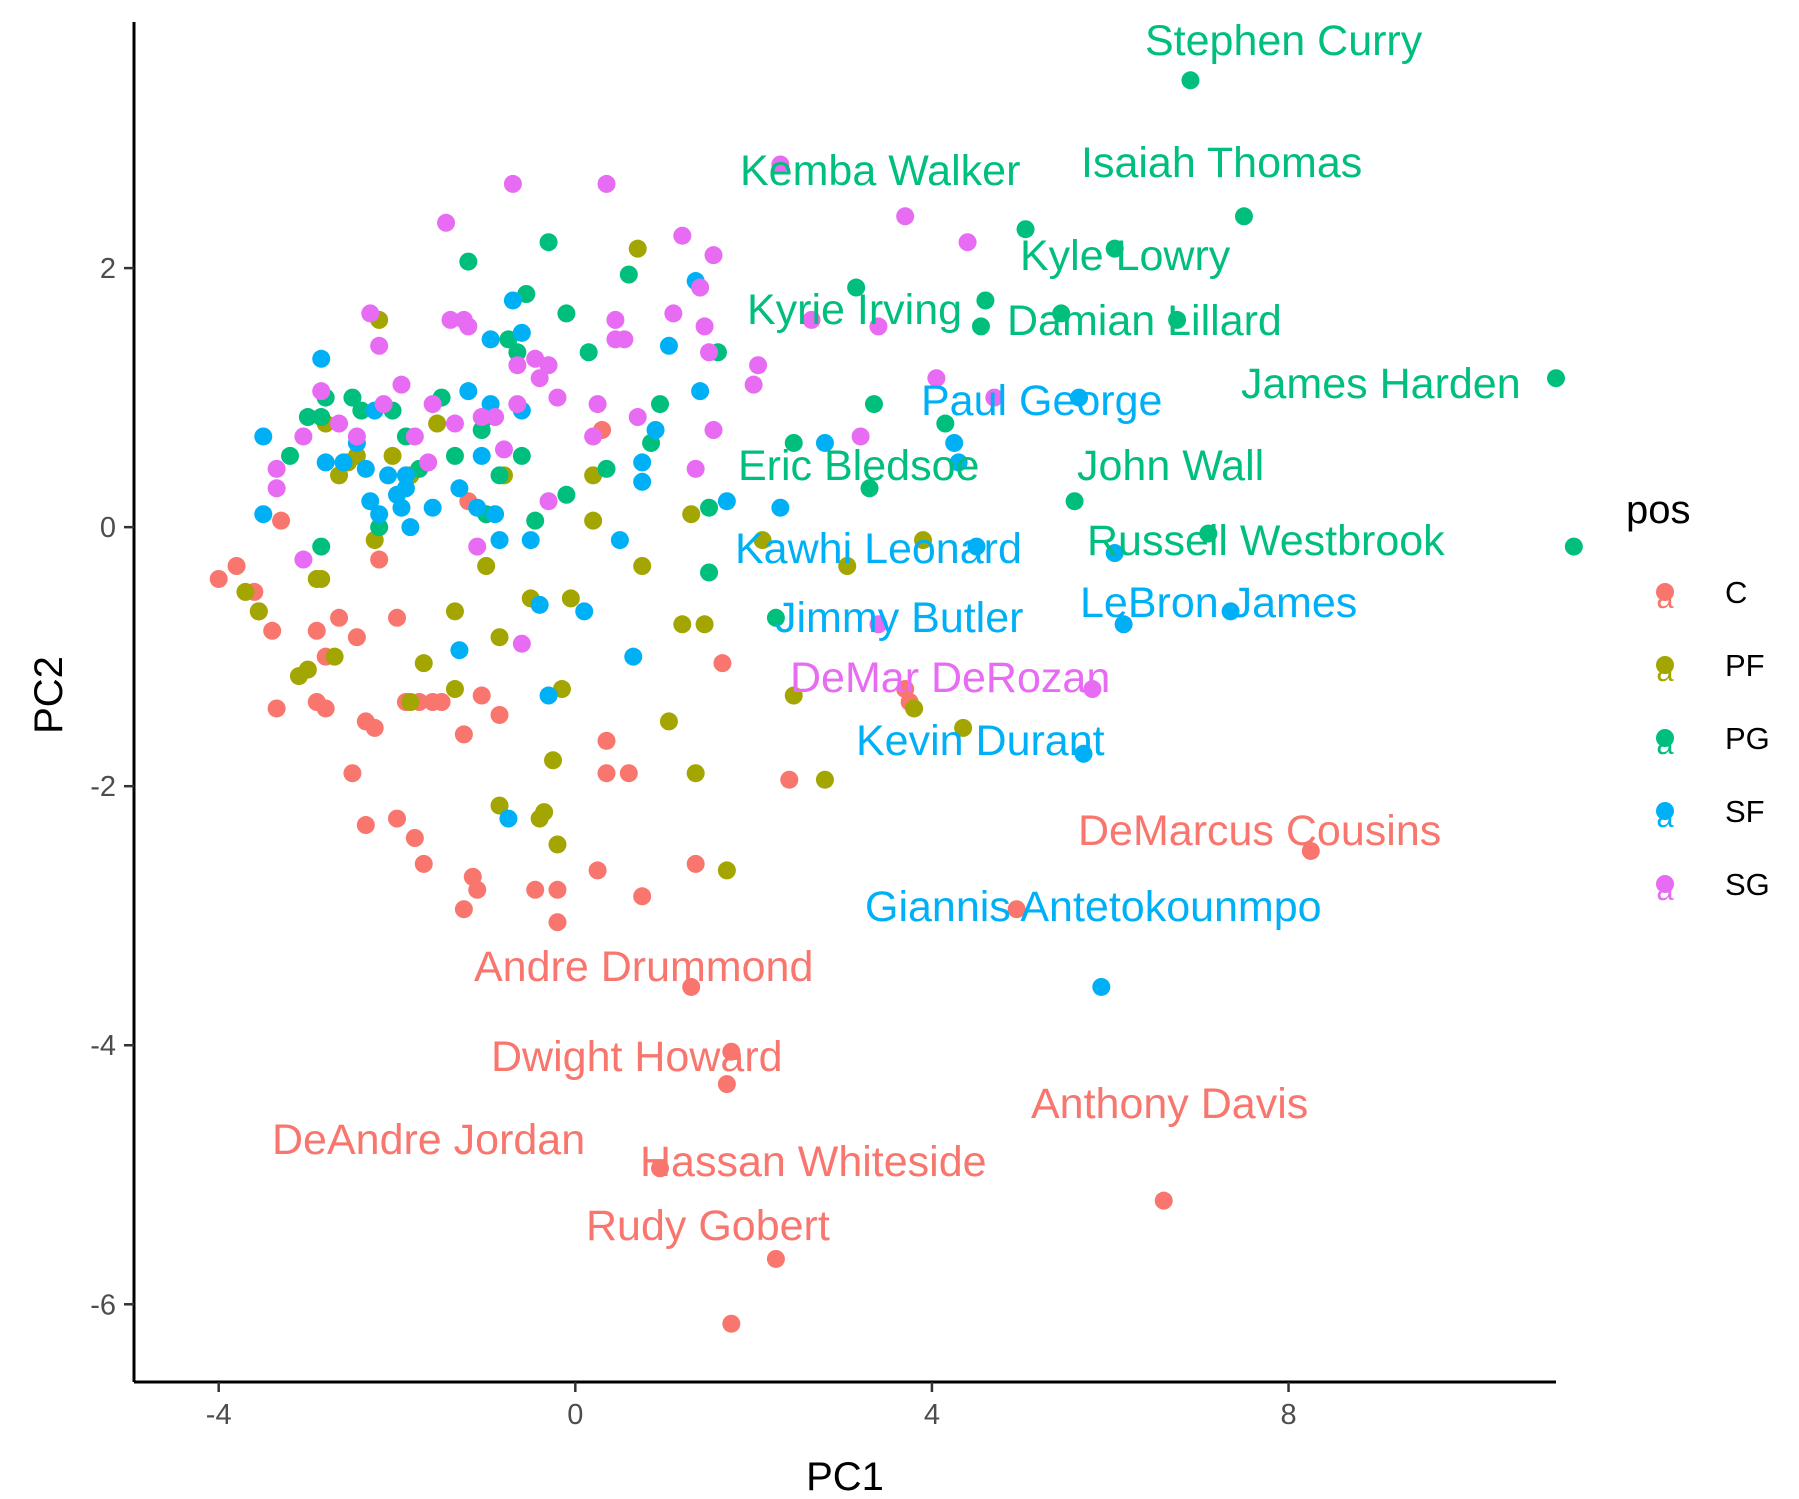  I want to click on legend-entry-sg: aSG, so click(1713, 887).